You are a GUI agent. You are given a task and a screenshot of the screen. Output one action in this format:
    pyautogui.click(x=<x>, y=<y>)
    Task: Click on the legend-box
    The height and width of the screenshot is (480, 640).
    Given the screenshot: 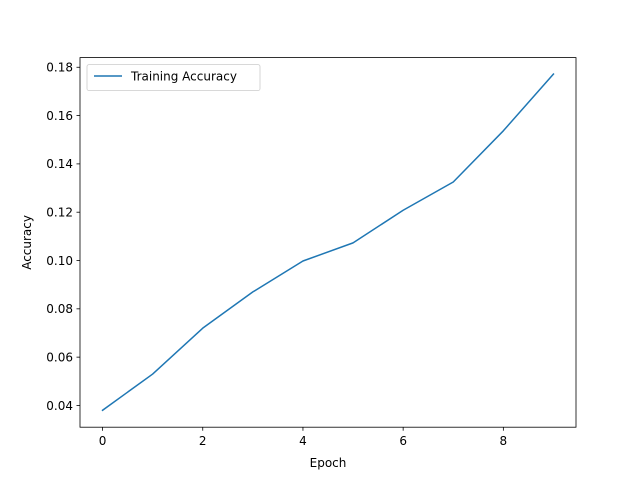 What is the action you would take?
    pyautogui.click(x=173, y=77)
    